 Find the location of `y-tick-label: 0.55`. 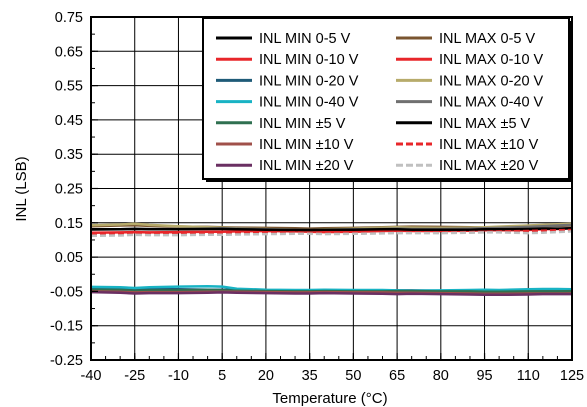

y-tick-label: 0.55 is located at coordinates (69, 87).